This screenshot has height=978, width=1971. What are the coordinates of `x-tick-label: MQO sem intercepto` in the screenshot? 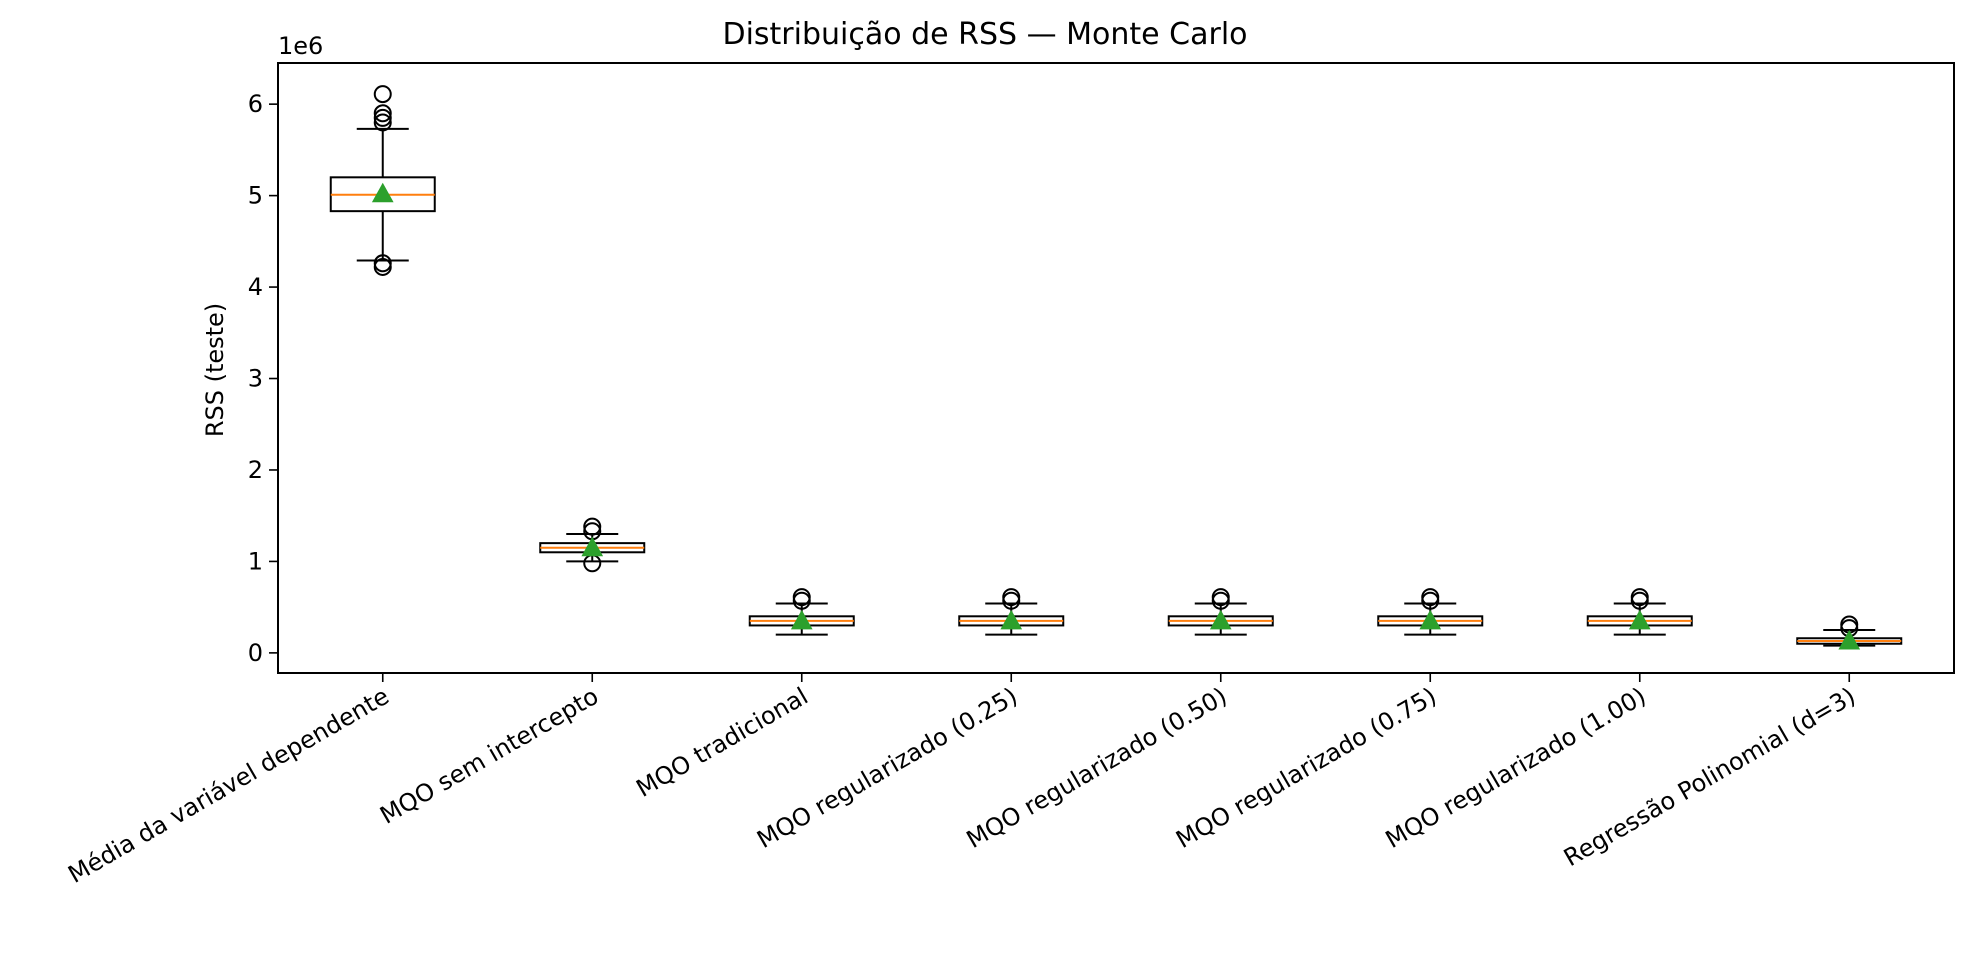 It's located at (489, 756).